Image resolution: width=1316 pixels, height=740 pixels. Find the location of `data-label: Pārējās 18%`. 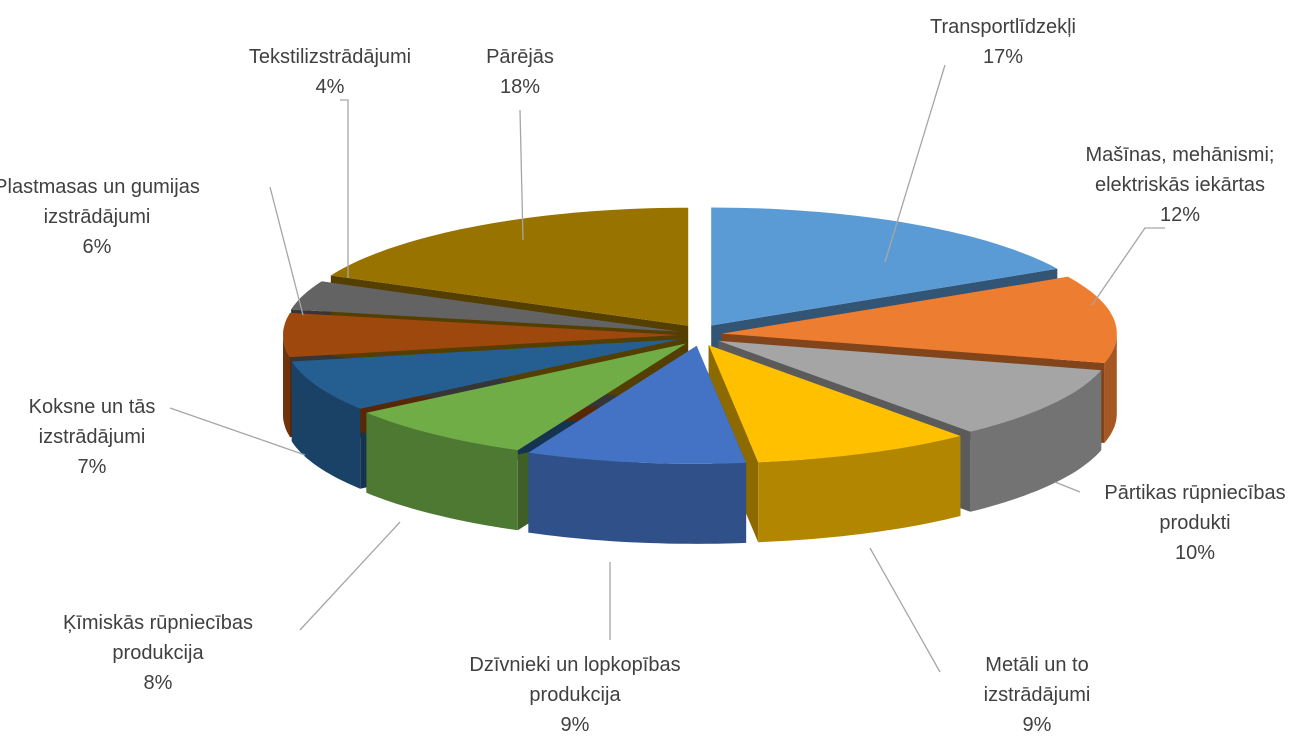

data-label: Pārējās 18% is located at coordinates (520, 72).